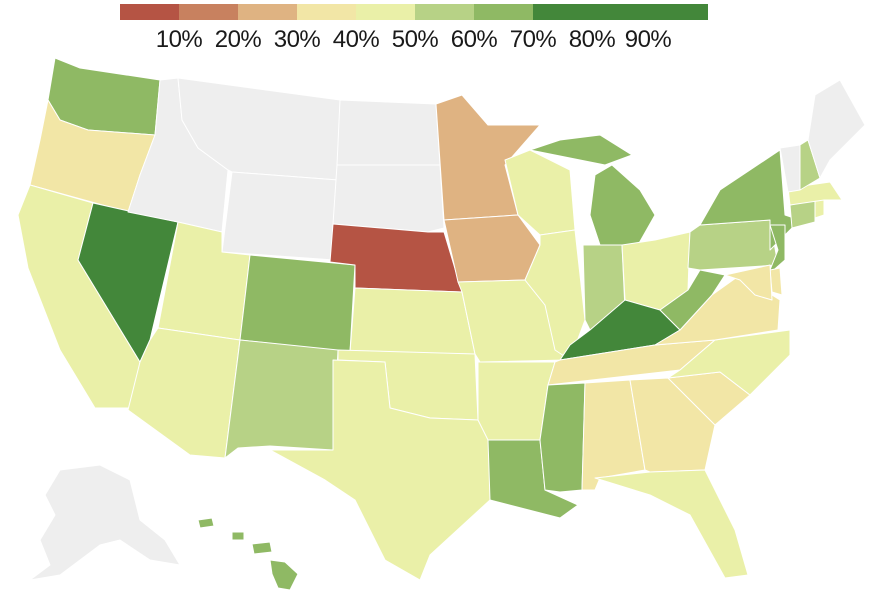  I want to click on state-nd, so click(388, 132).